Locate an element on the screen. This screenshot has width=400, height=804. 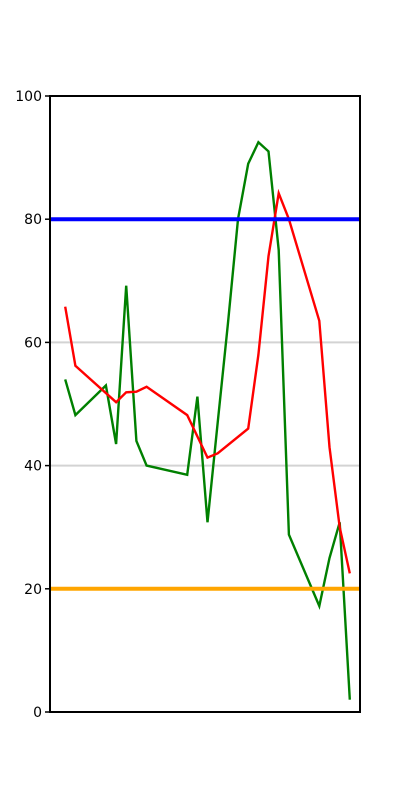
y-tick-label-60: 60 is located at coordinates (33, 343).